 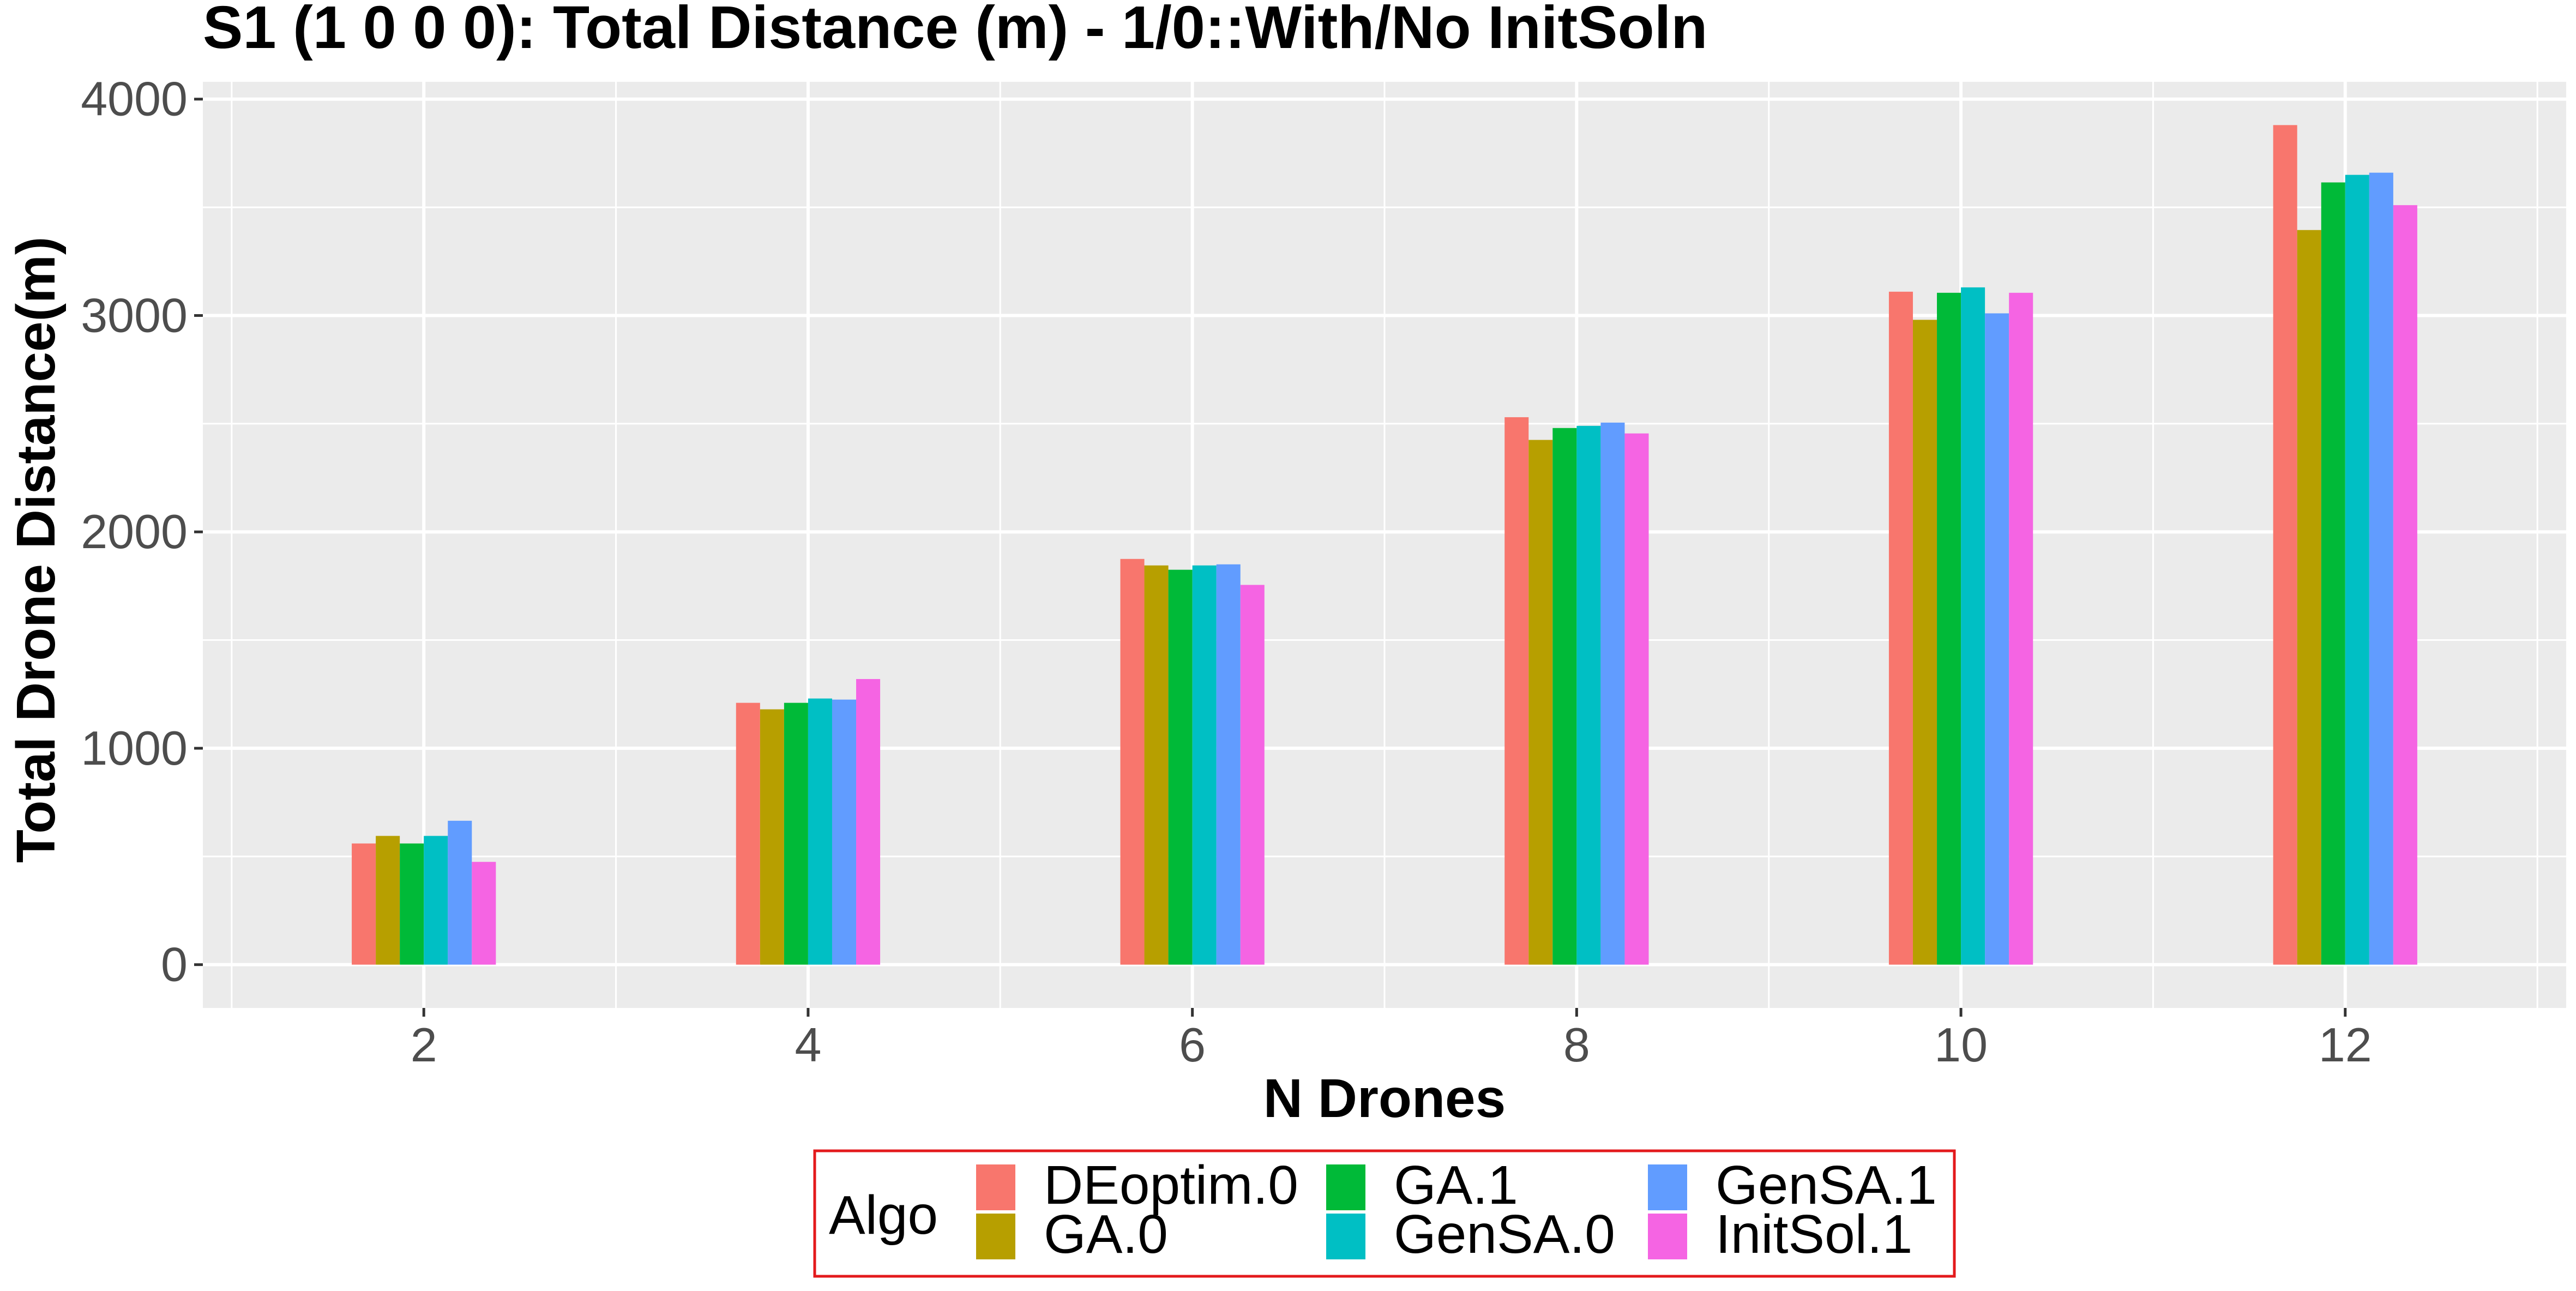 I want to click on x-tick-label: 6, so click(x=1192, y=1045).